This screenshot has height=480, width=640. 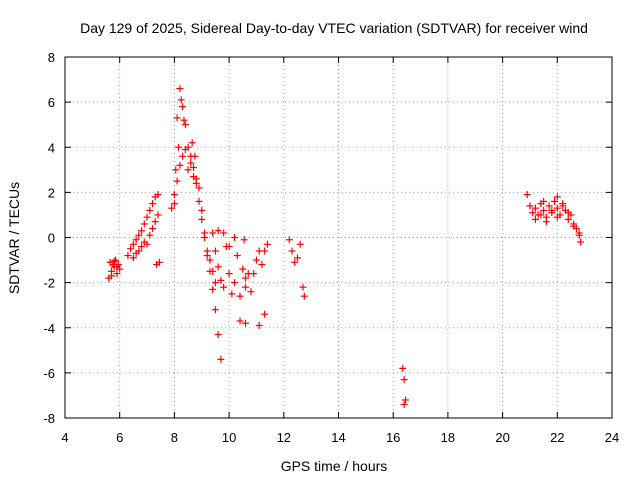 What do you see at coordinates (612, 437) in the screenshot?
I see `x-tick-label: 24` at bounding box center [612, 437].